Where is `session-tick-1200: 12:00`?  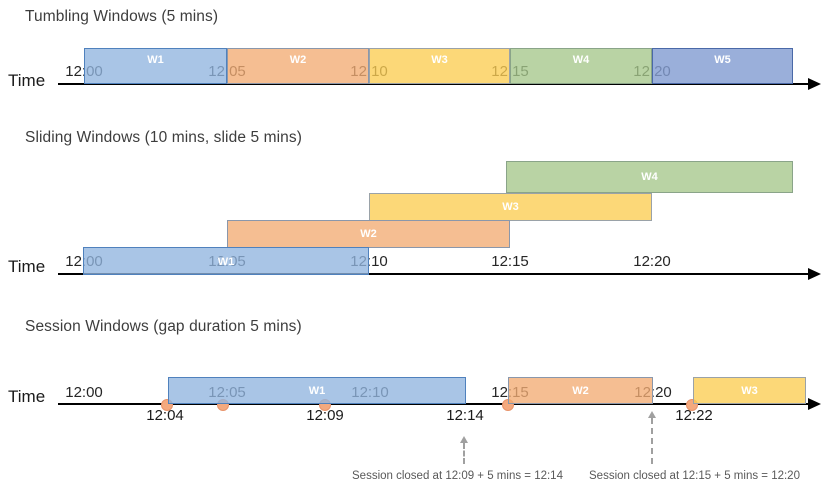 session-tick-1200: 12:00 is located at coordinates (84, 392).